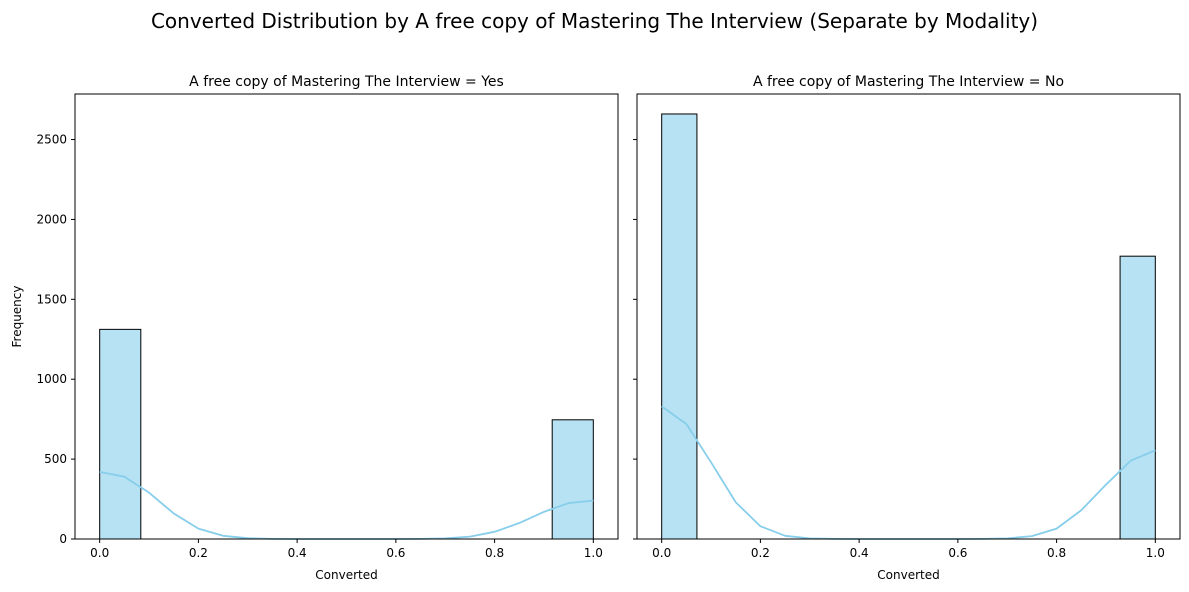 Image resolution: width=1189 pixels, height=592 pixels. Describe the element at coordinates (17, 317) in the screenshot. I see `y-axis-label: Frequency` at that location.